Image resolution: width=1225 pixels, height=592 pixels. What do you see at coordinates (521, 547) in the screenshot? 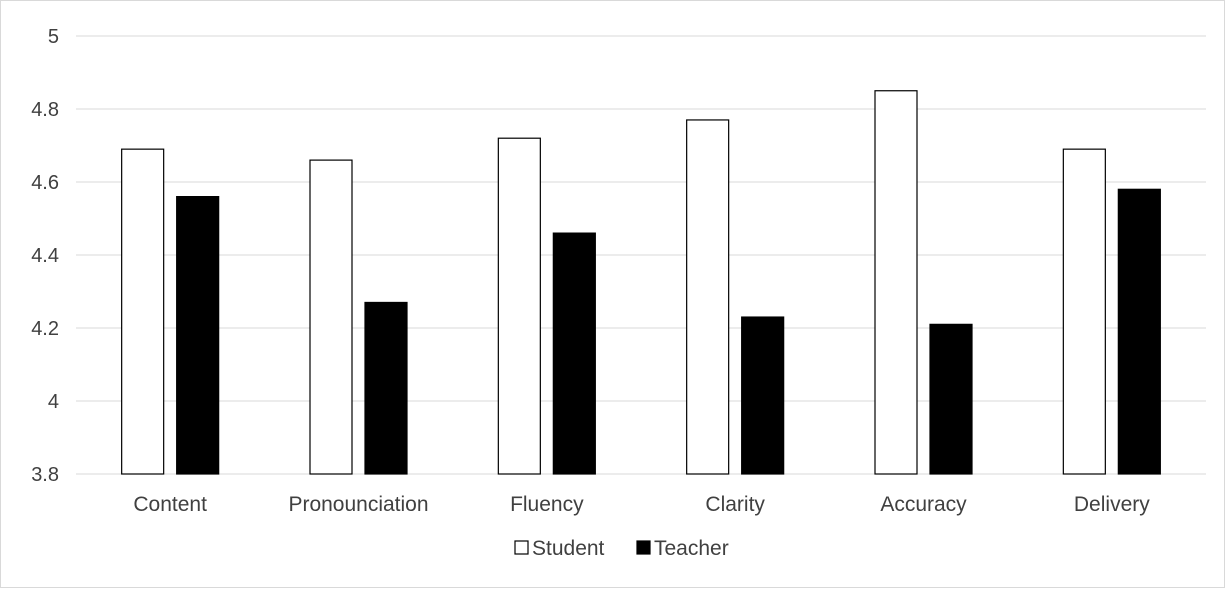
I see `student-legend-swatch` at bounding box center [521, 547].